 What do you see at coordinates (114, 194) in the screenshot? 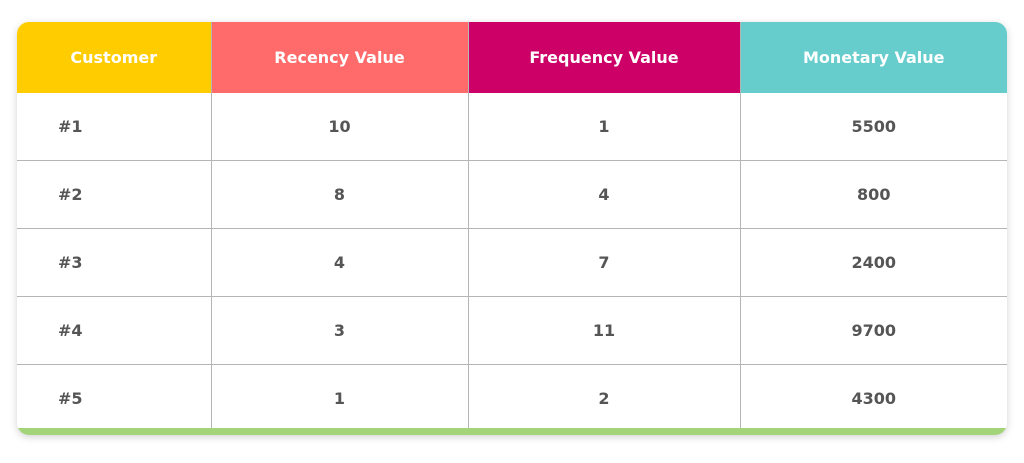
I see `table-cell: #2` at bounding box center [114, 194].